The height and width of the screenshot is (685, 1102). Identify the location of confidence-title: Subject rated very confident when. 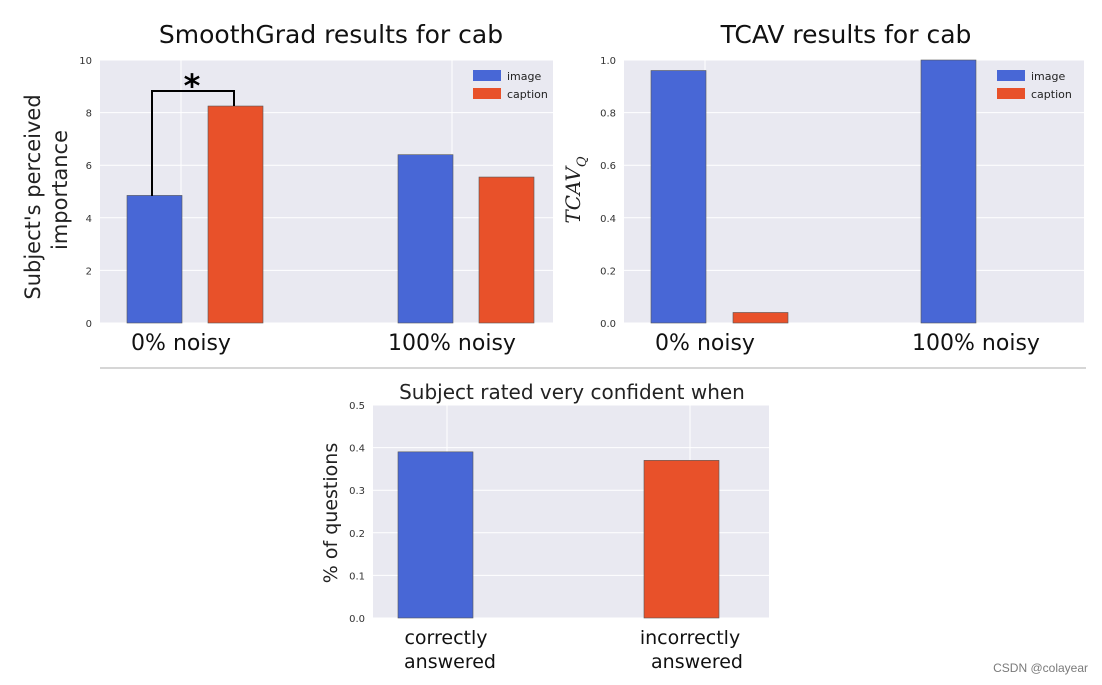
(572, 392).